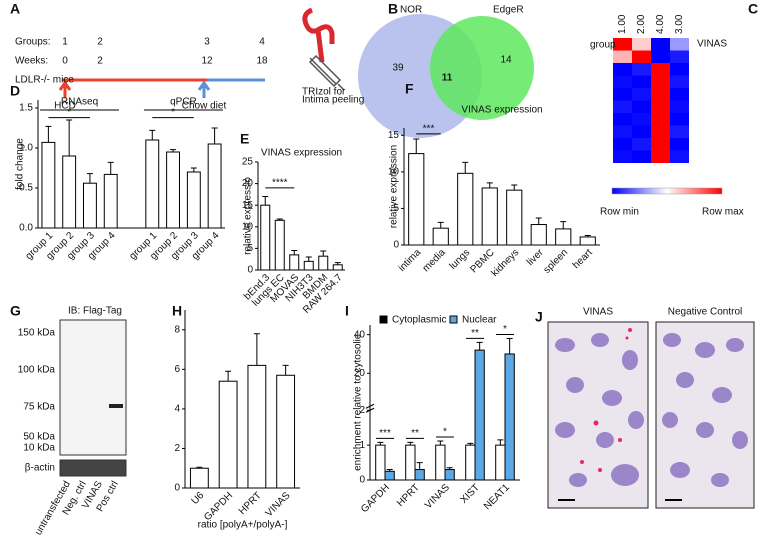 The height and width of the screenshot is (536, 766). I want to click on y-axis-label: enrichment relative to cytosolic, so click(358, 402).